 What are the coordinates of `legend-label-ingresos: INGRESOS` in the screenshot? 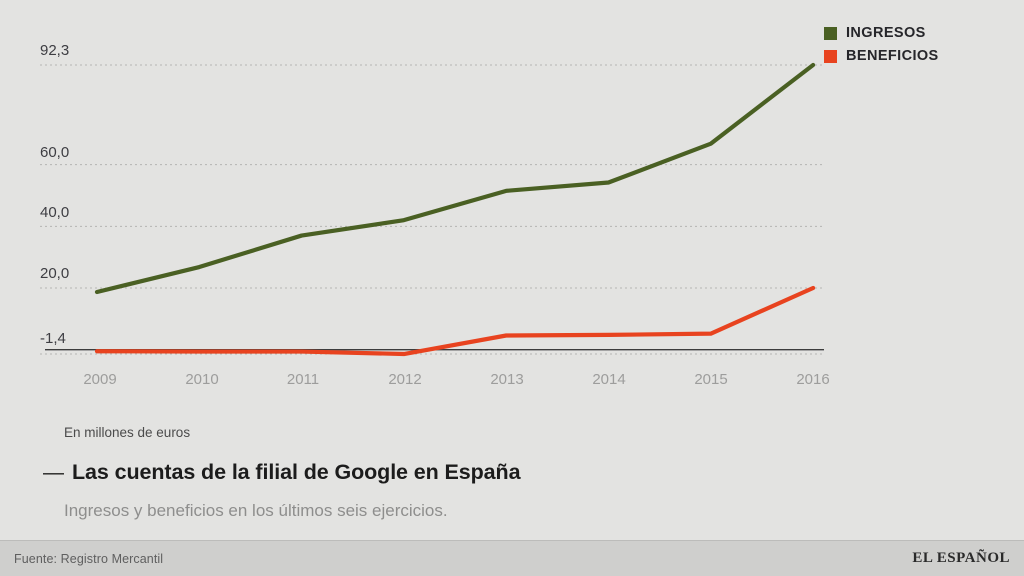 It's located at (886, 33).